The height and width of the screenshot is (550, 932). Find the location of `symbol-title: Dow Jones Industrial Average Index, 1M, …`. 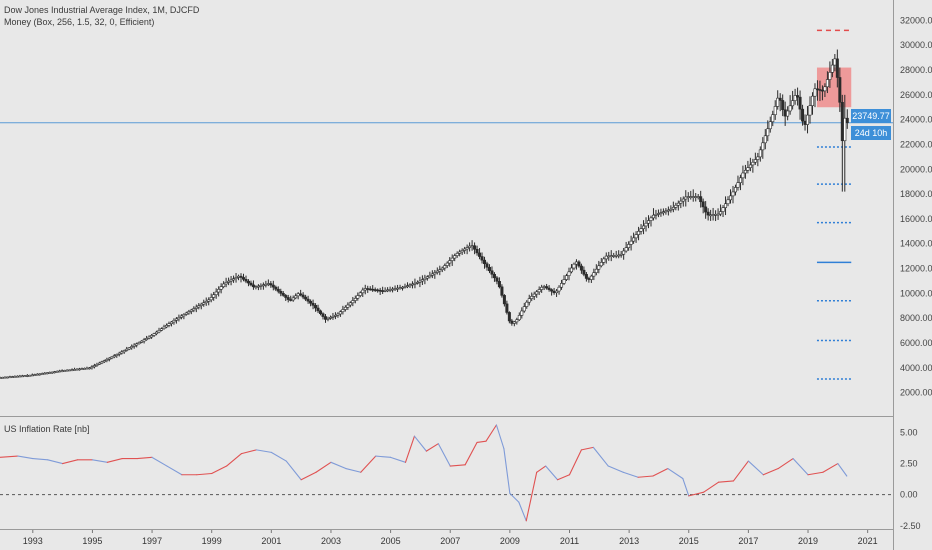

symbol-title: Dow Jones Industrial Average Index, 1M, … is located at coordinates (102, 10).